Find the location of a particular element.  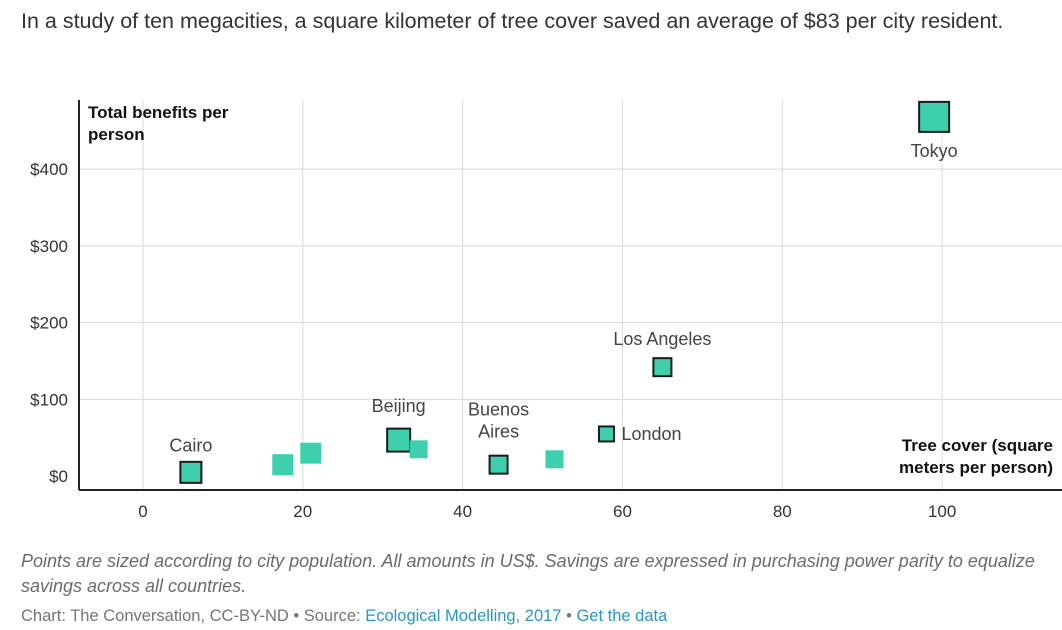

y-tick-label: $100 is located at coordinates (49, 399).